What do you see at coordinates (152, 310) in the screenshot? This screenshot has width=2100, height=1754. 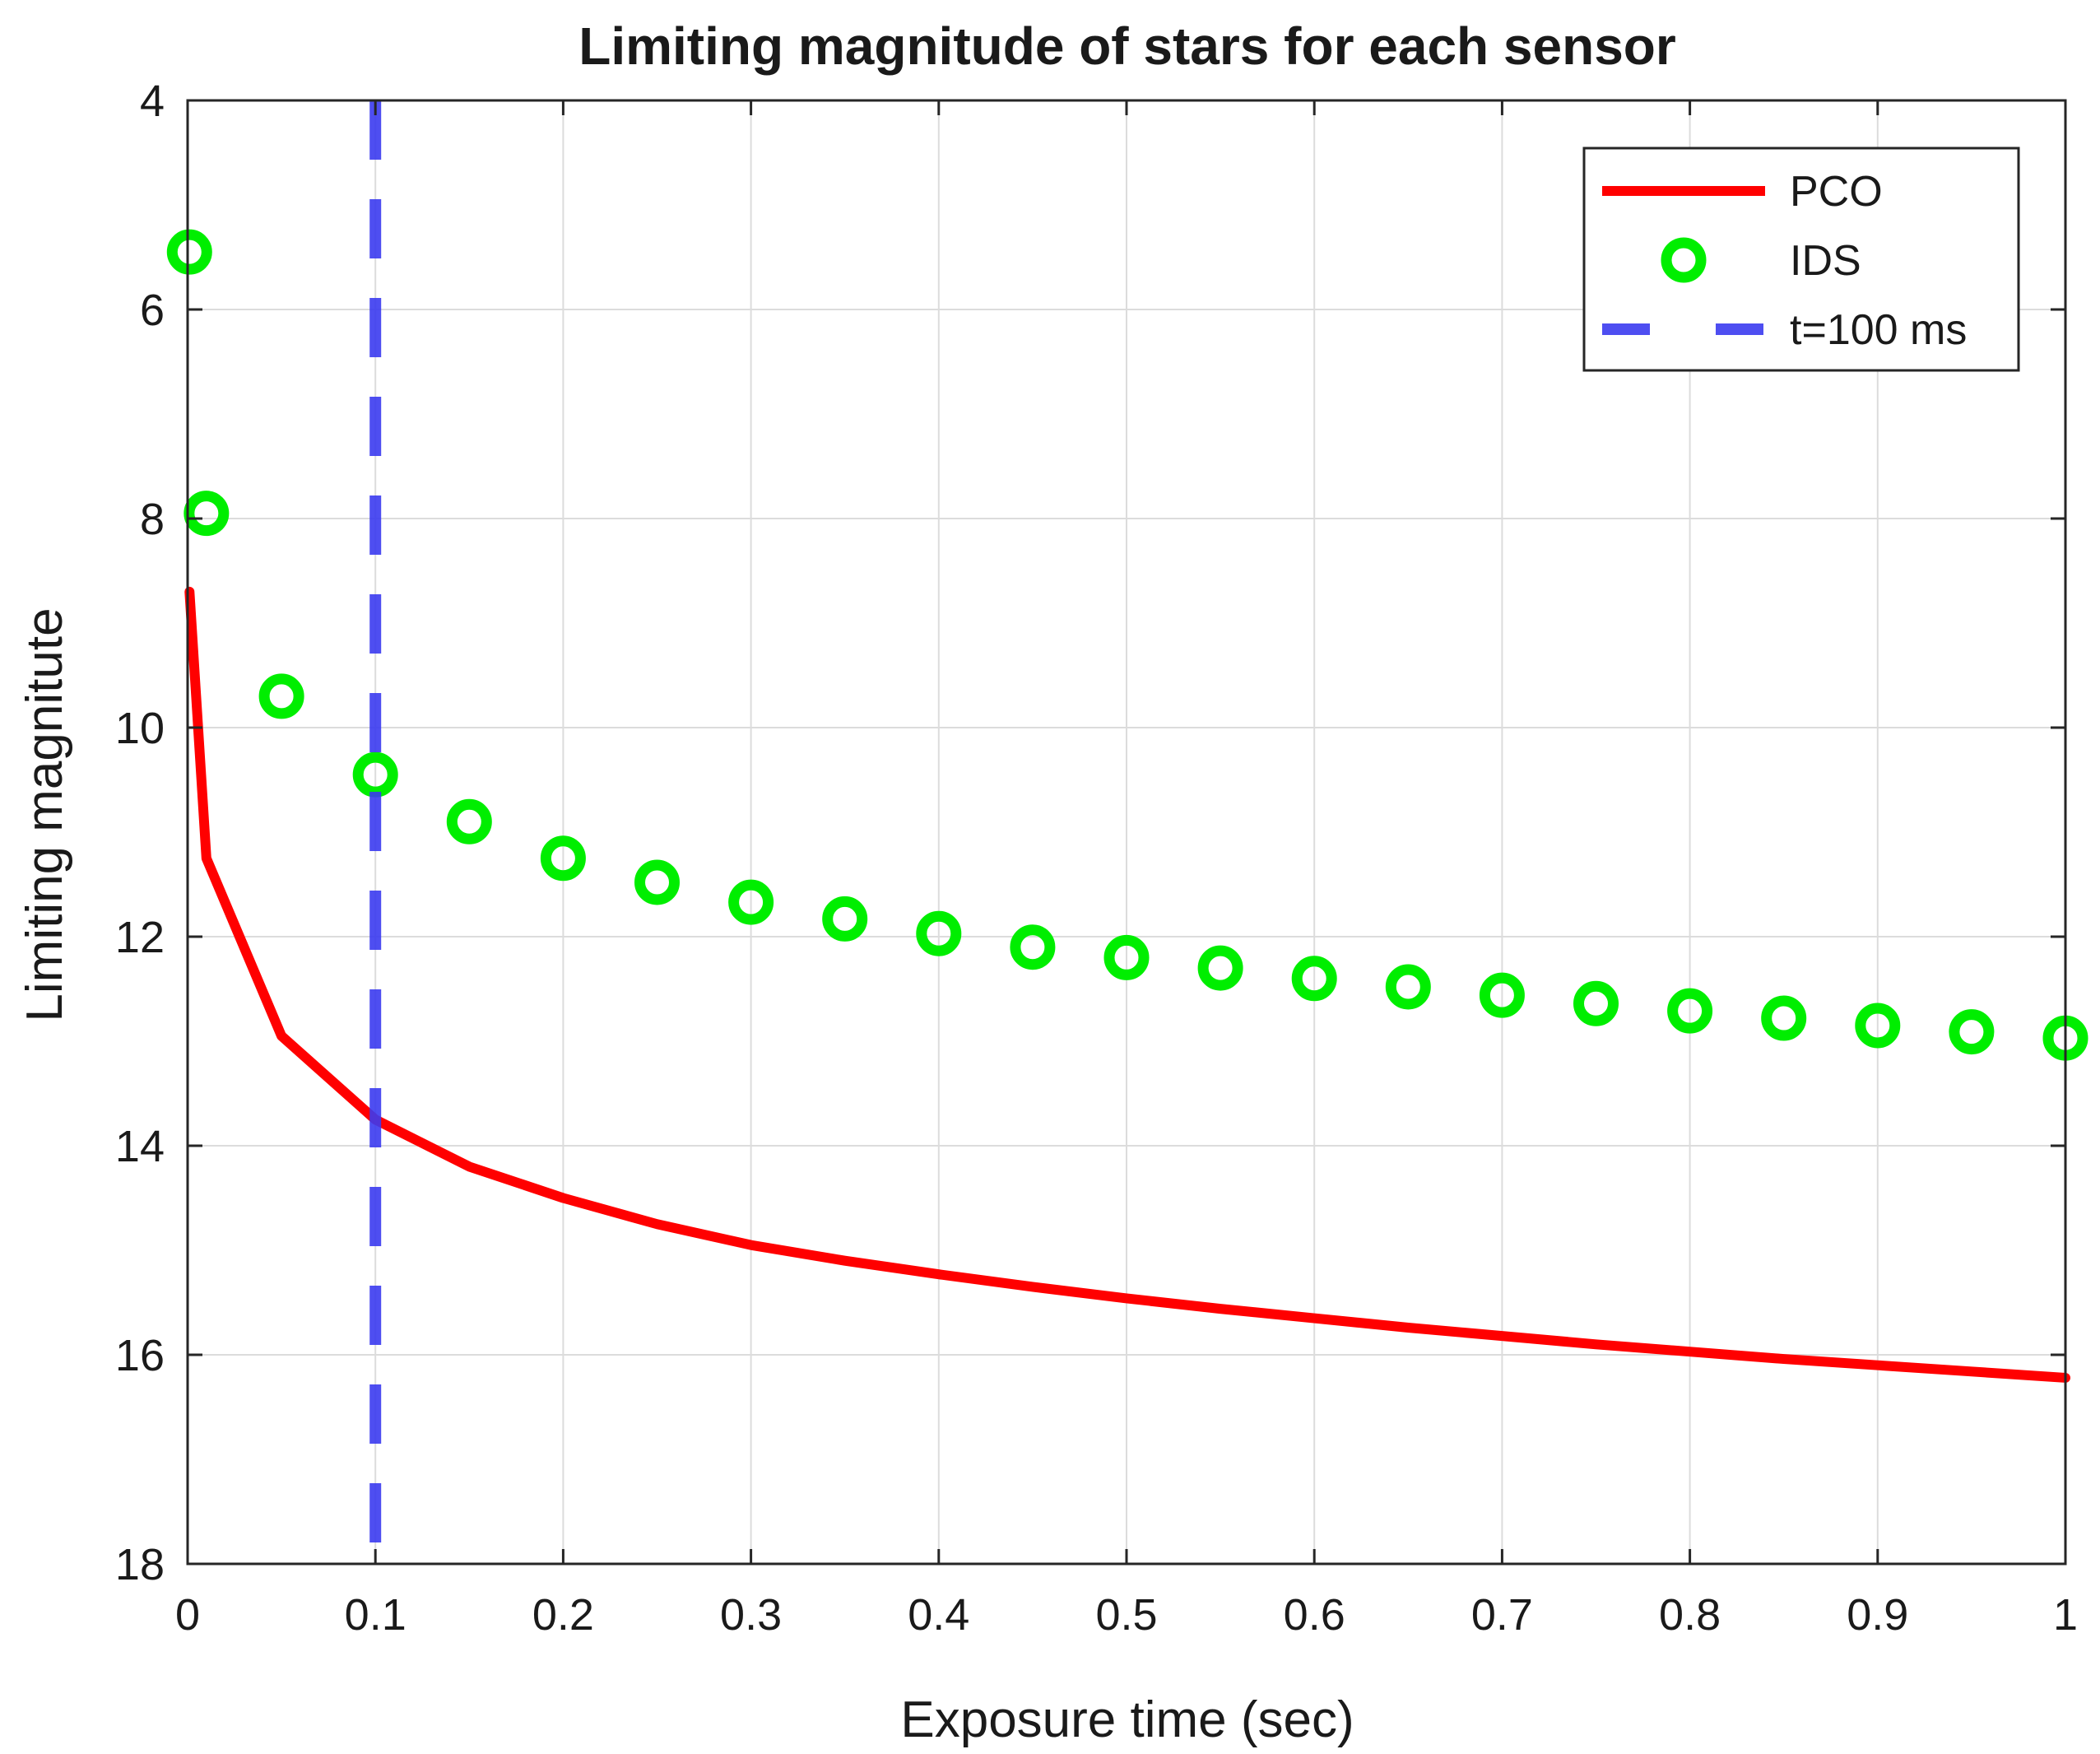 I see `y-tick-label: 6` at bounding box center [152, 310].